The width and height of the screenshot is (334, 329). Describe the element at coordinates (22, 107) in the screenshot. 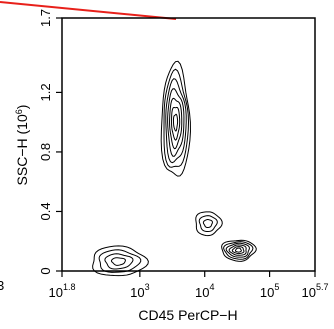

I see `y-axis-title-close: )` at that location.